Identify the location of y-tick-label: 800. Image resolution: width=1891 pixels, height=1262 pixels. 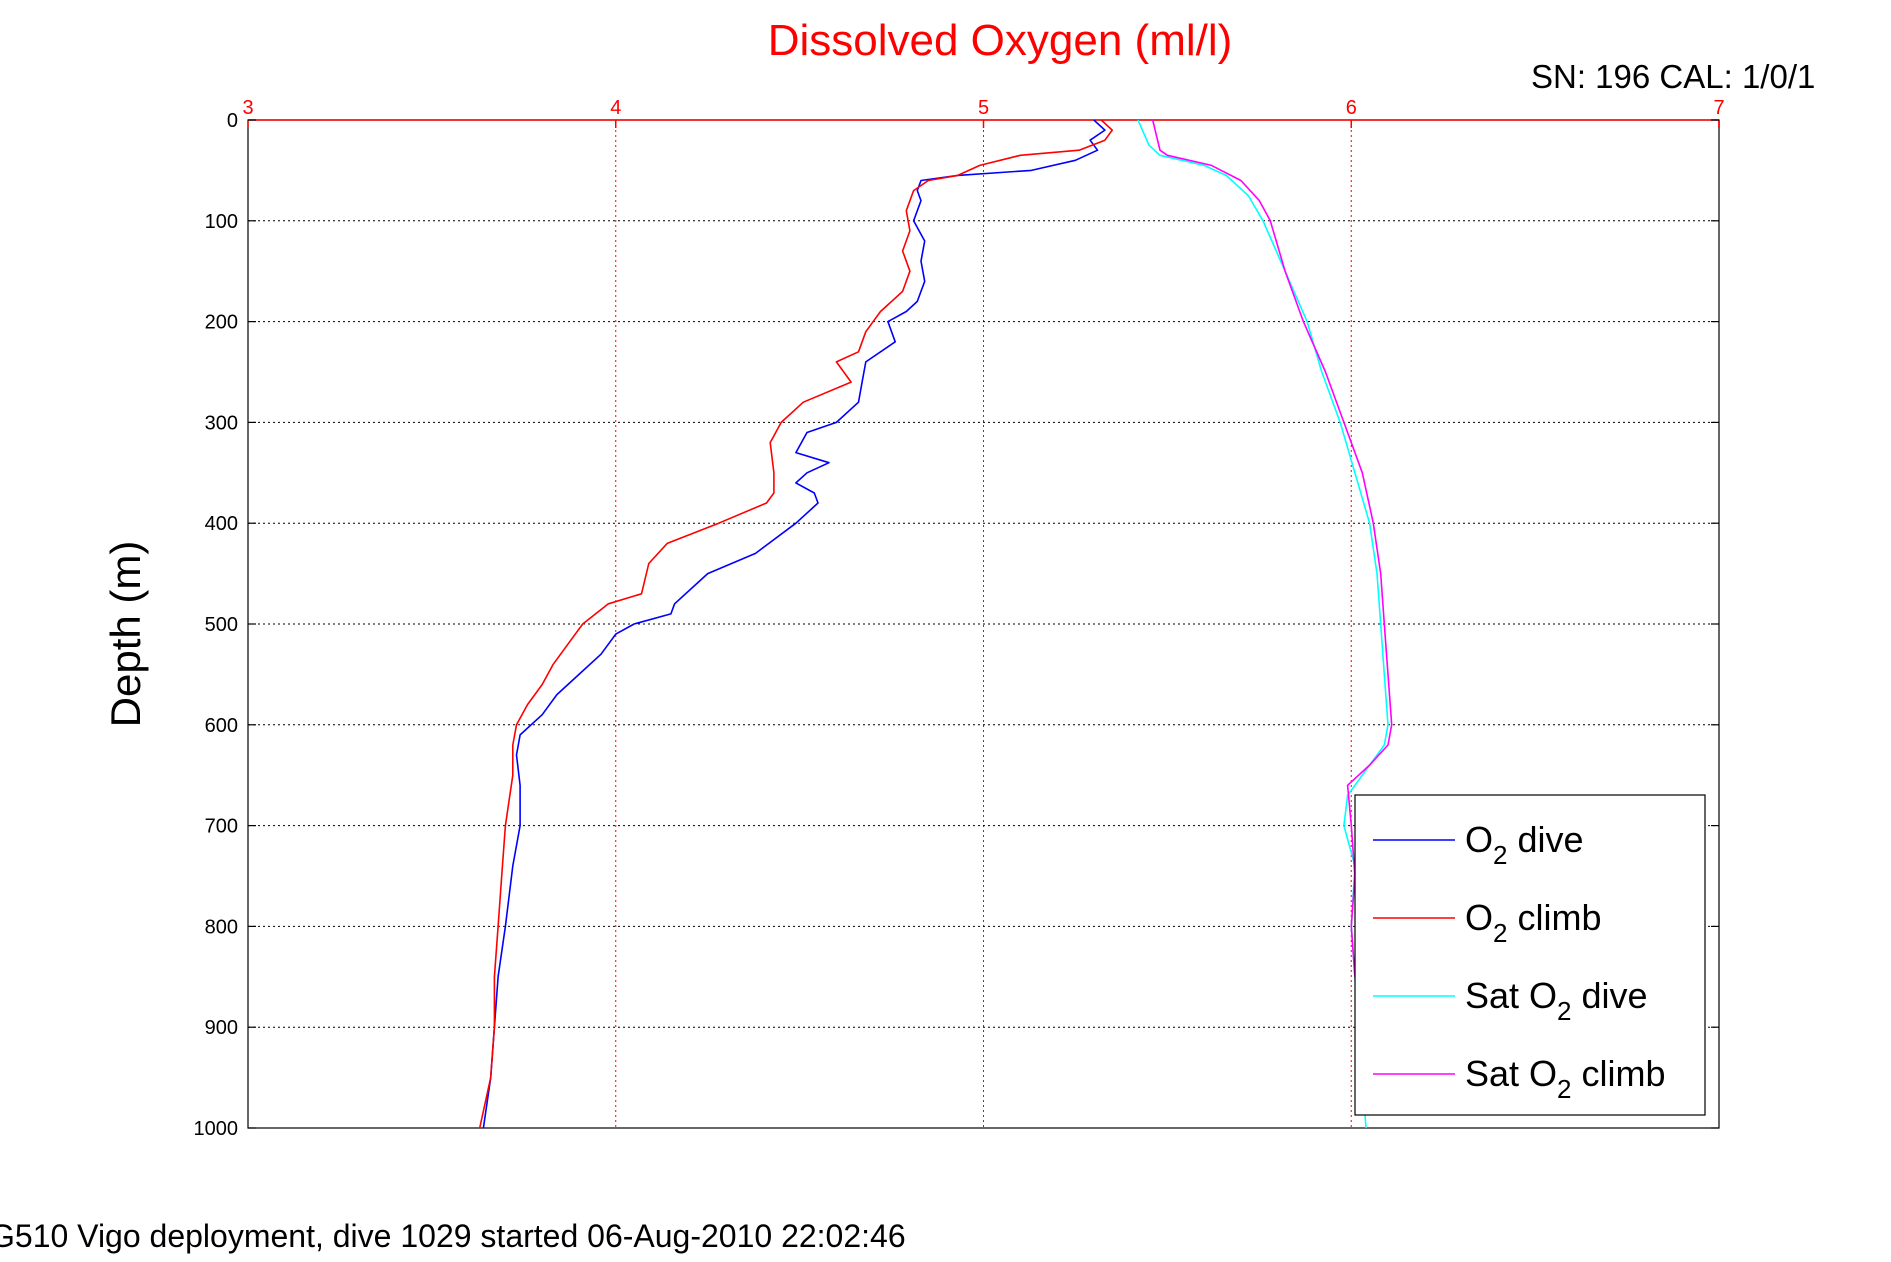
(221, 927).